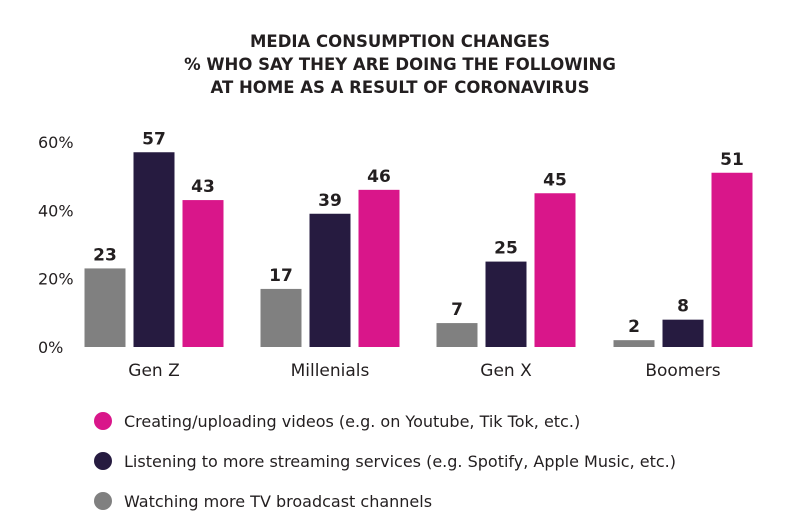  What do you see at coordinates (379, 177) in the screenshot?
I see `bar-value-label: 46` at bounding box center [379, 177].